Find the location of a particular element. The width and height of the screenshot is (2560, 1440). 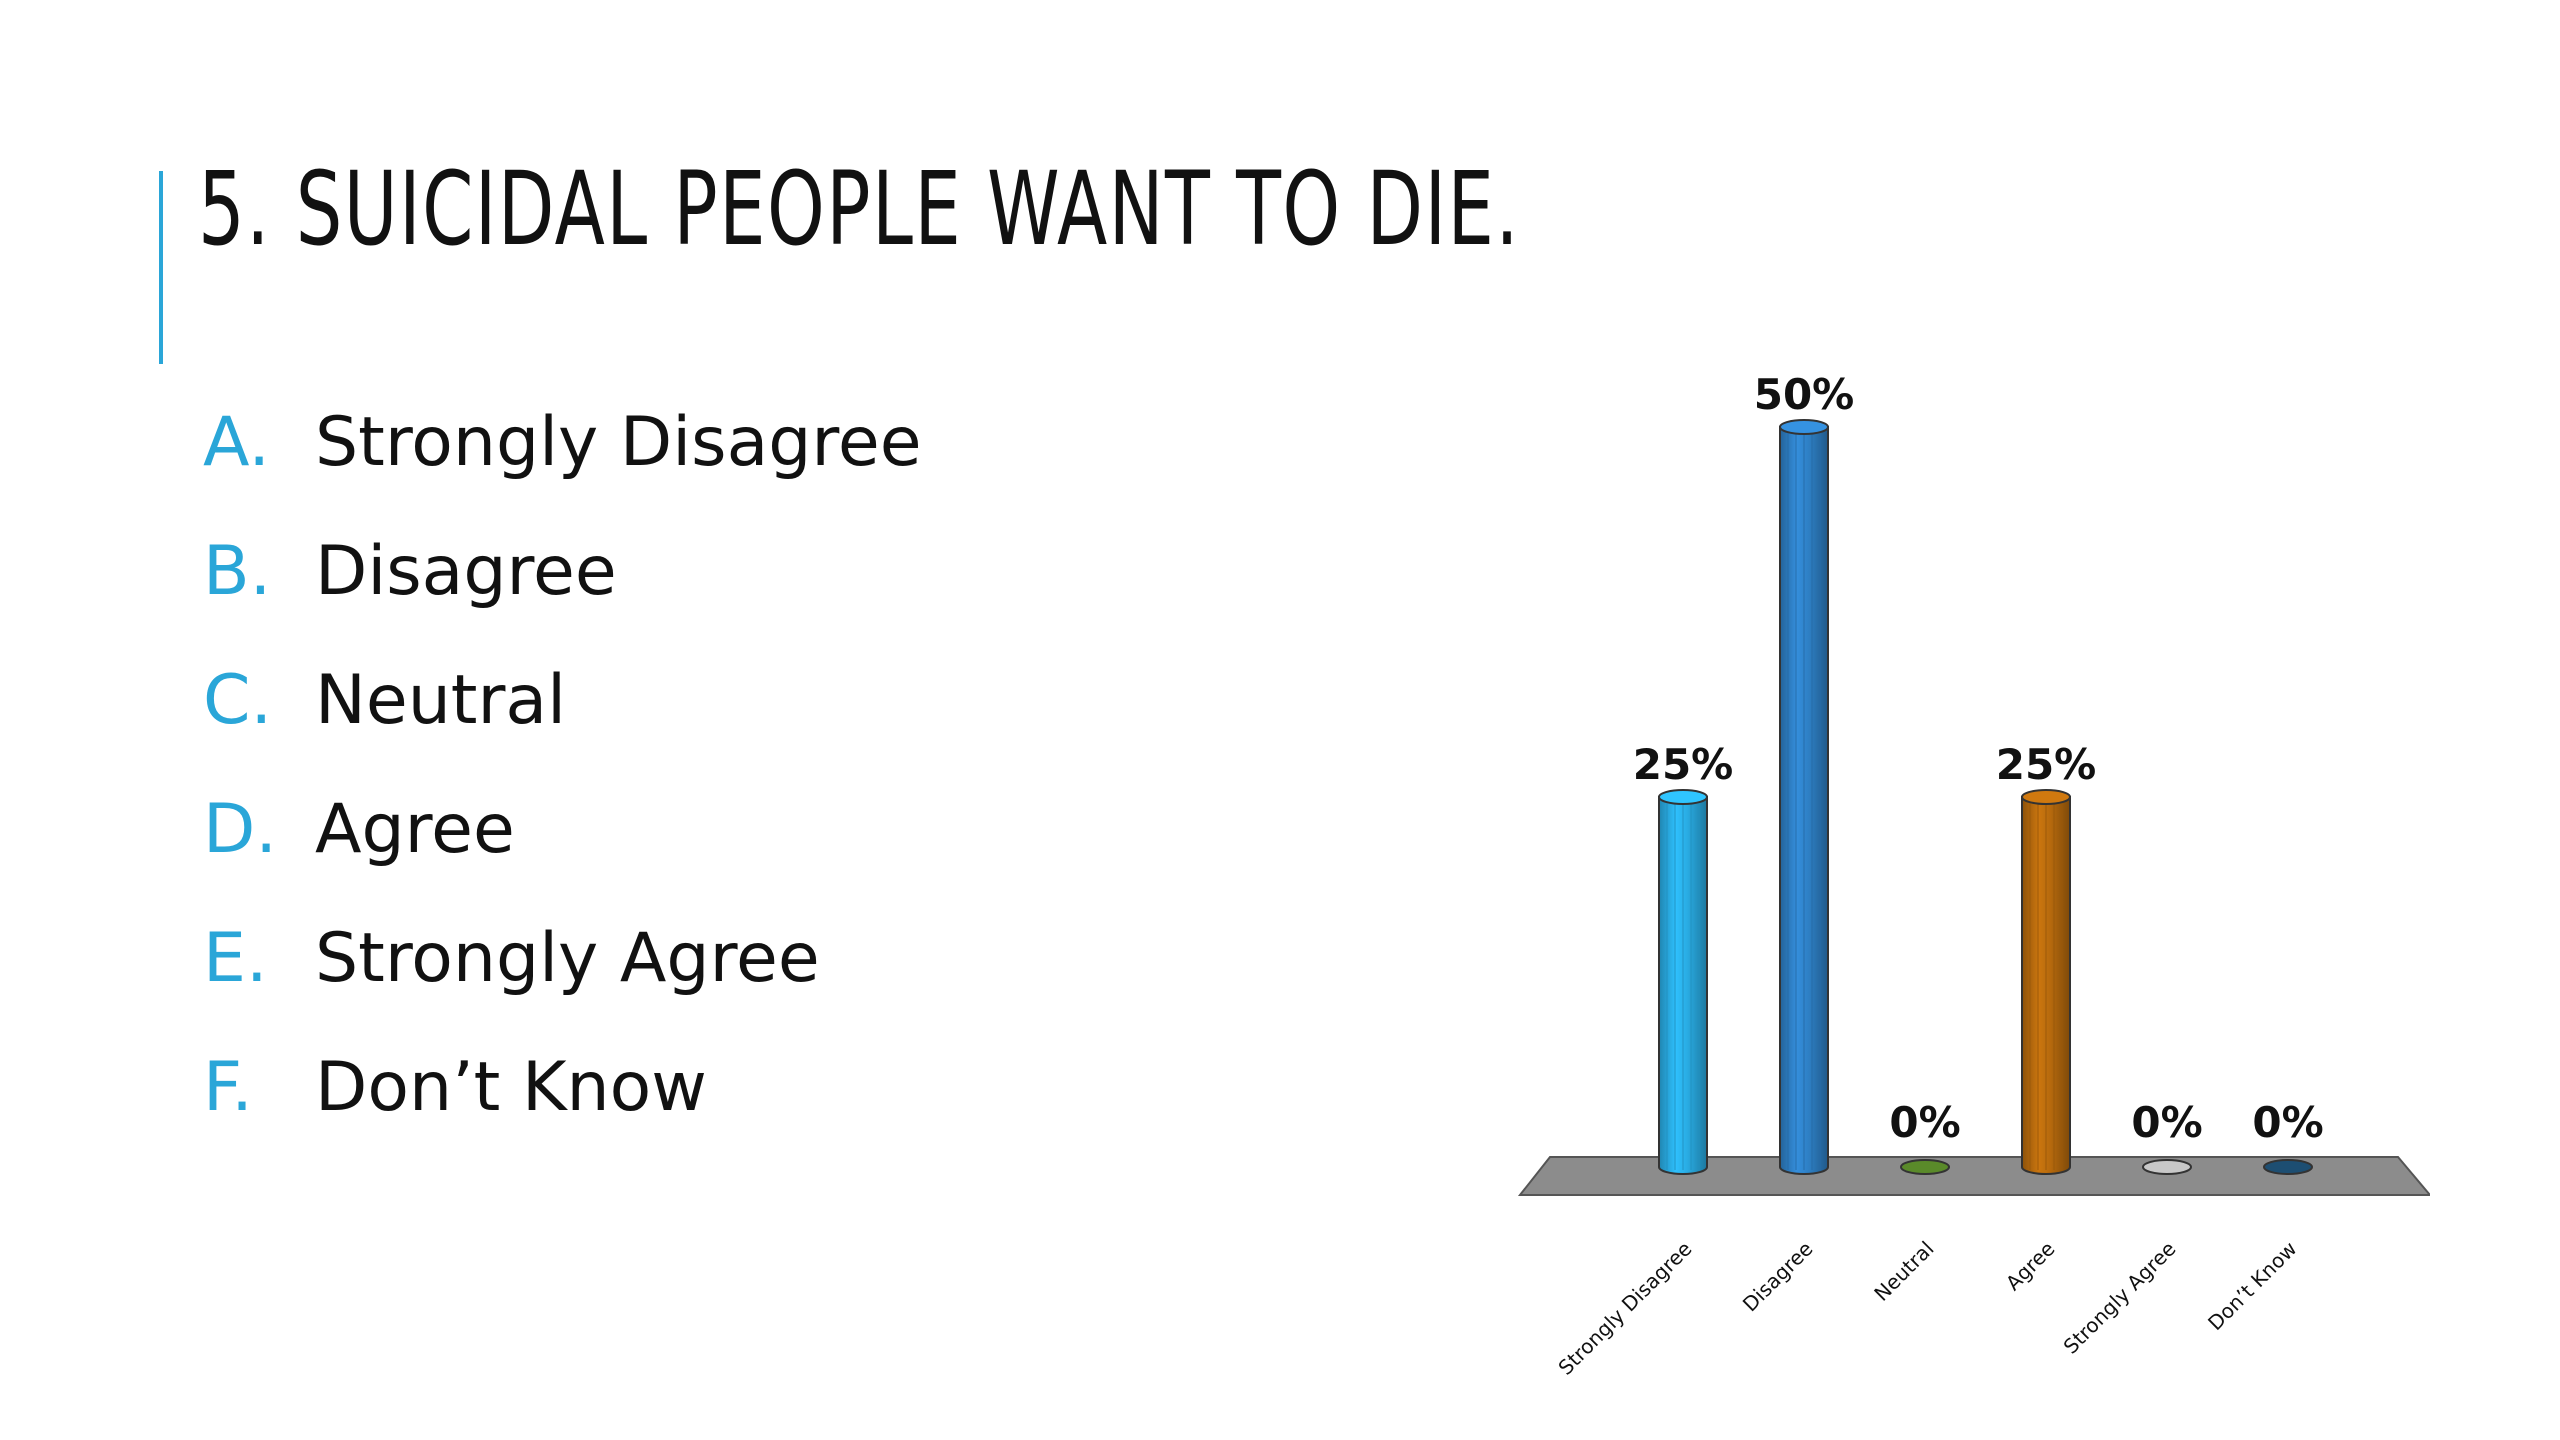

option-letter: E. is located at coordinates (235, 958).